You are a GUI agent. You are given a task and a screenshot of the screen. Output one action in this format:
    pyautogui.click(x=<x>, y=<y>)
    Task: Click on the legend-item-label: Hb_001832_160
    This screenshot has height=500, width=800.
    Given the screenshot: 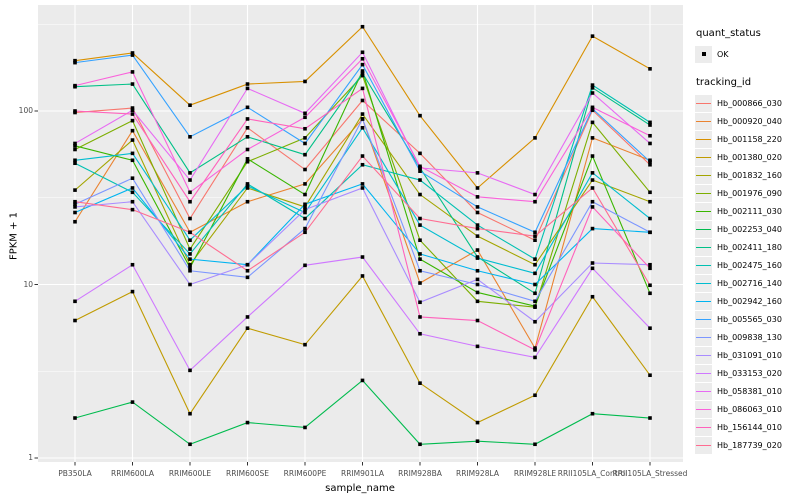 What is the action you would take?
    pyautogui.click(x=749, y=175)
    